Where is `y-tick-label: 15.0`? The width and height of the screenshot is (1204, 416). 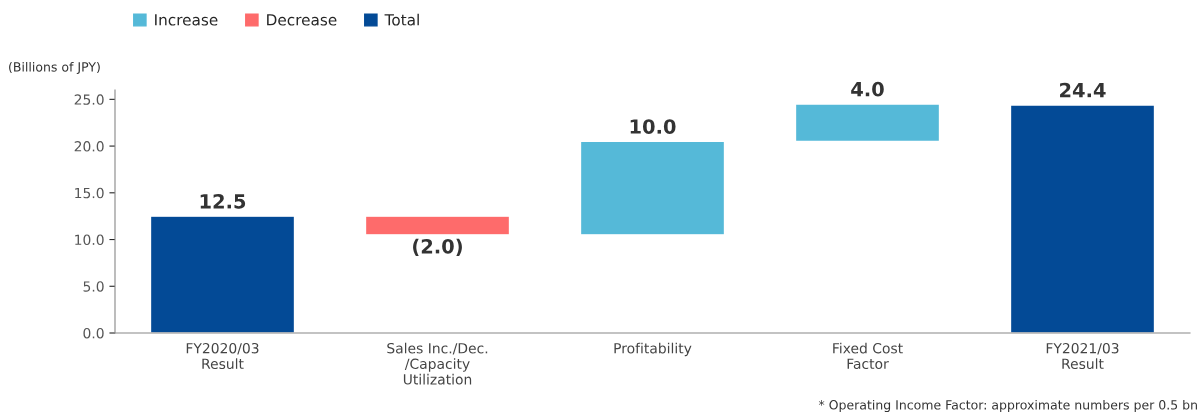
y-tick-label: 15.0 is located at coordinates (89, 193).